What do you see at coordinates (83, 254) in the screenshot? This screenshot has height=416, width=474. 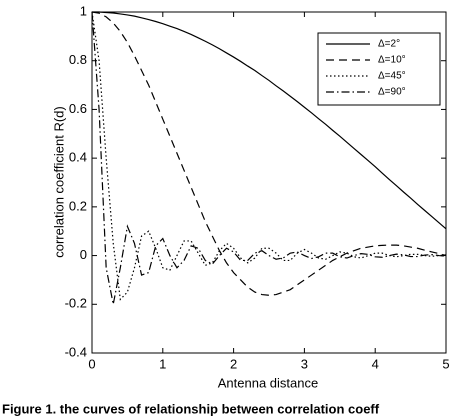 I see `y-tick-label: 0` at bounding box center [83, 254].